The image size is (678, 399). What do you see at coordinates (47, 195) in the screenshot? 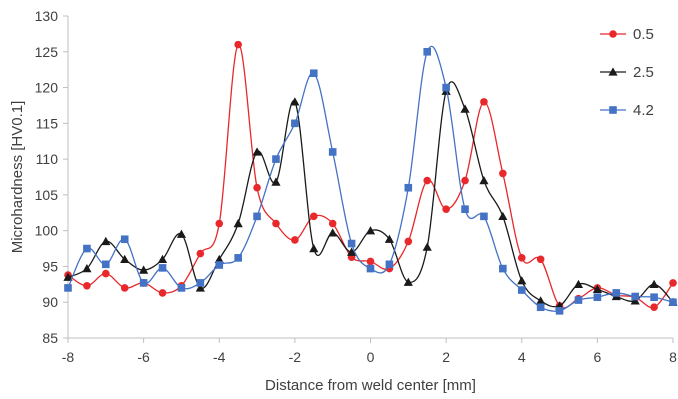
I see `y-tick-label: 105` at bounding box center [47, 195].